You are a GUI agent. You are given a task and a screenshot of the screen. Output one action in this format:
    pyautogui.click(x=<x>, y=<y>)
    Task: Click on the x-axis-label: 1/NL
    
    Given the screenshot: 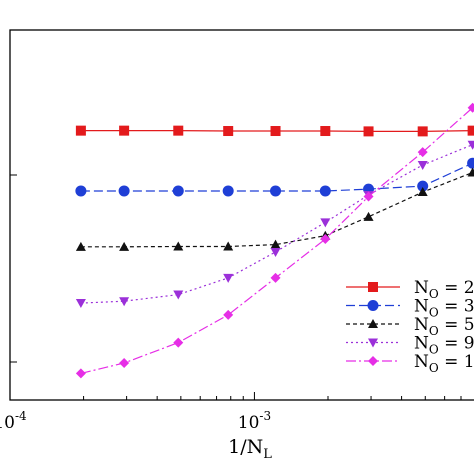 What is the action you would take?
    pyautogui.click(x=250, y=449)
    